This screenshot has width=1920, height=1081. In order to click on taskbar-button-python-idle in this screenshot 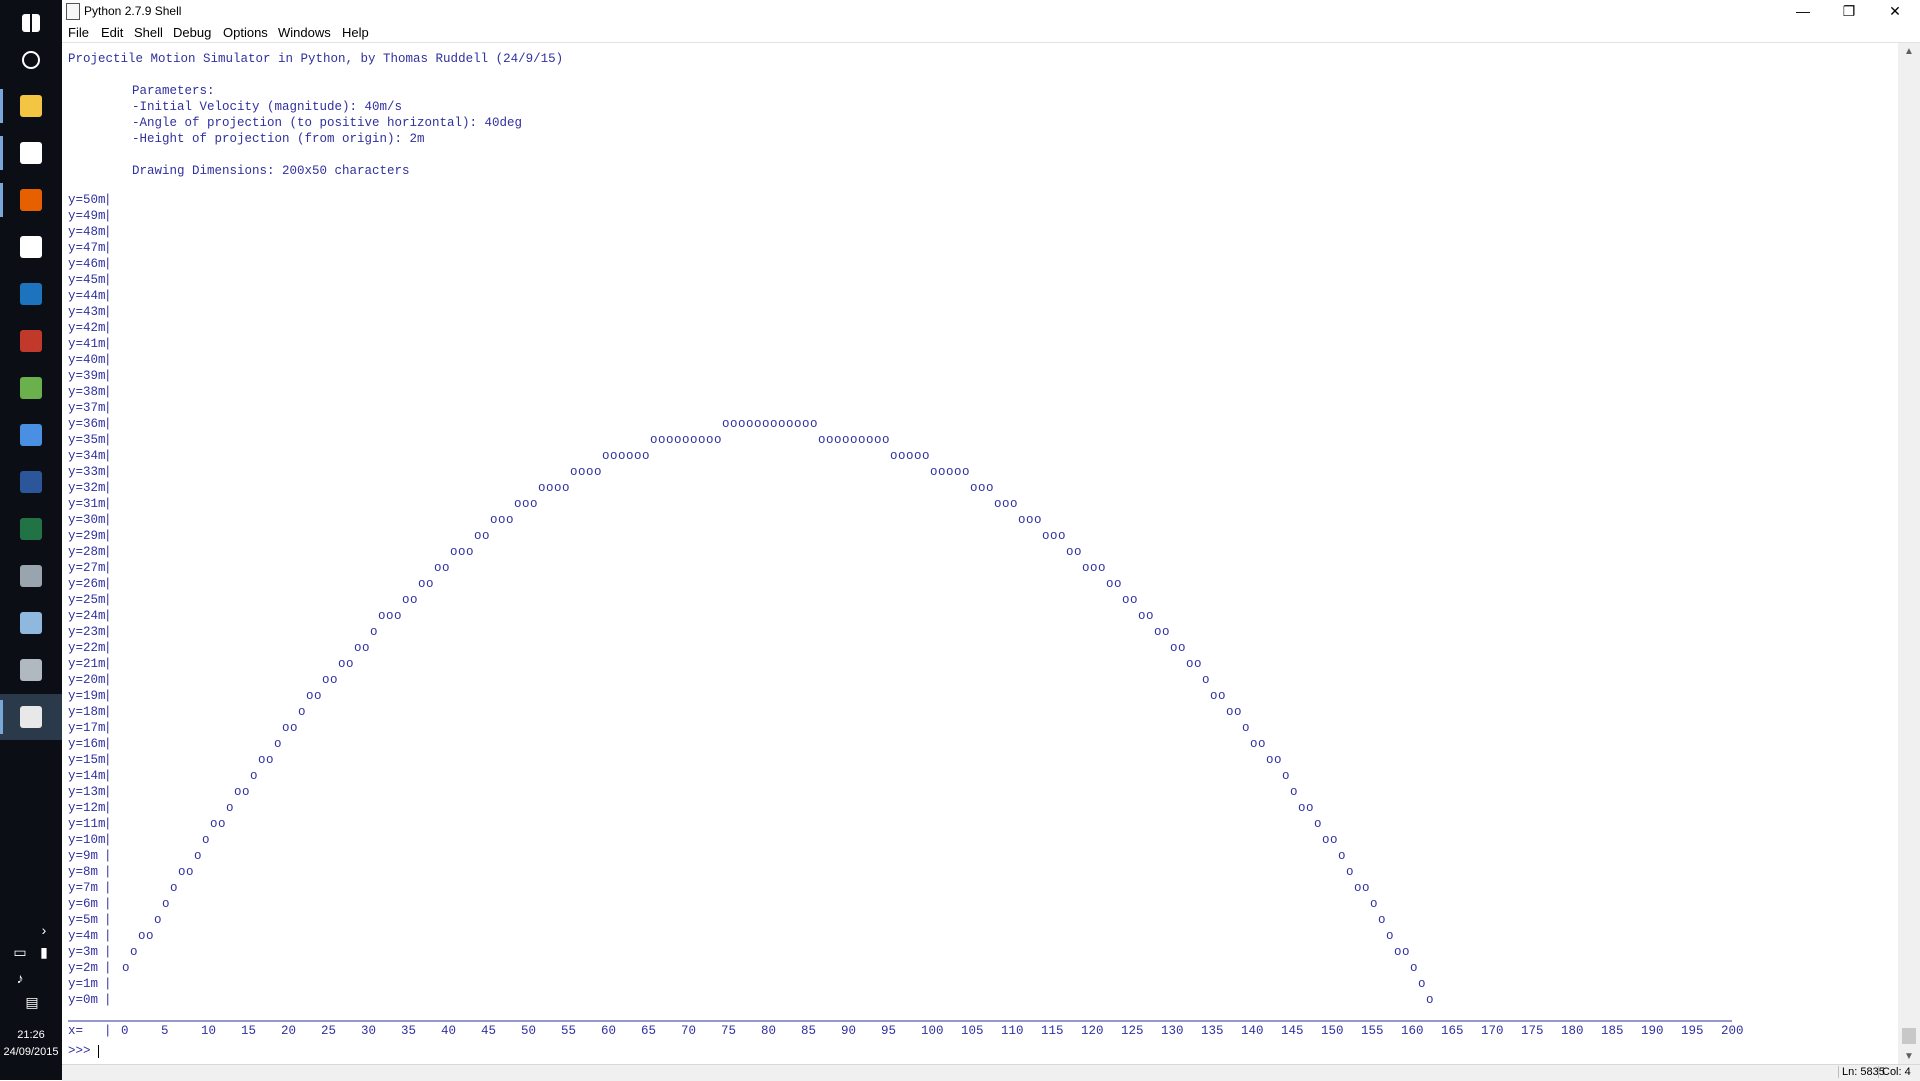, I will do `click(31, 717)`.